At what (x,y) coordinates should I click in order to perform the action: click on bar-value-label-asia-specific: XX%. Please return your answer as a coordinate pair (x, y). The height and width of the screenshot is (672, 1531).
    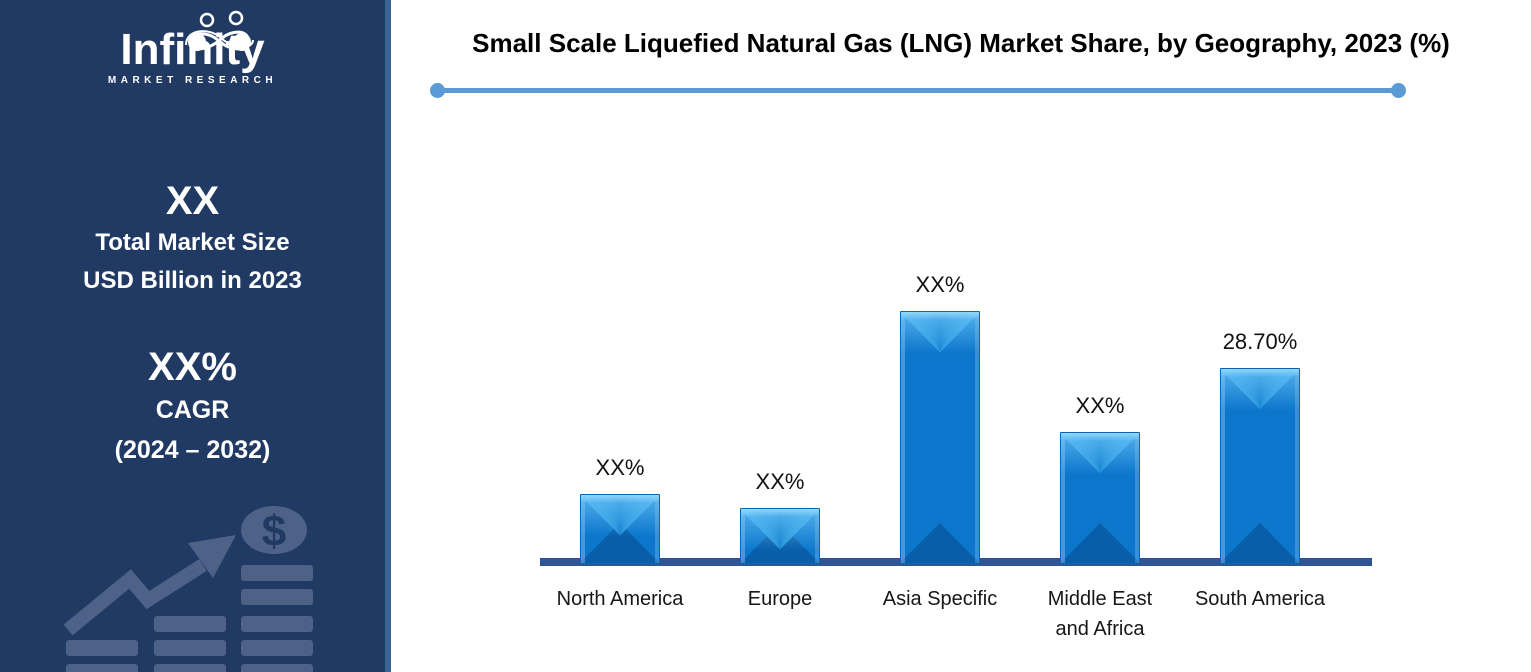
    Looking at the image, I should click on (940, 284).